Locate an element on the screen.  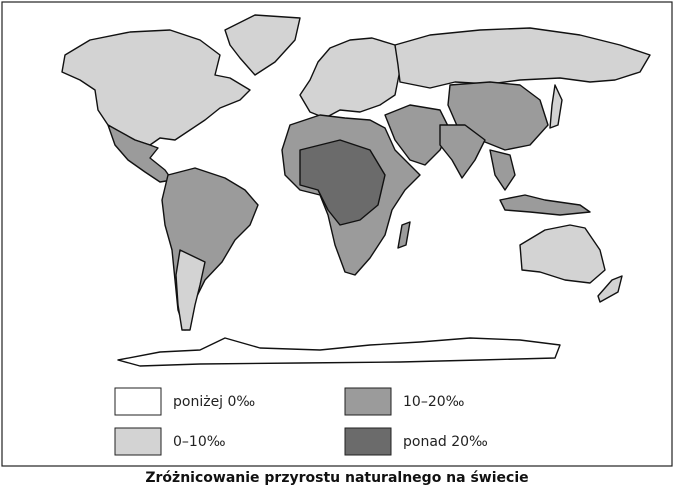
new-zealand is located at coordinates (610, 289).